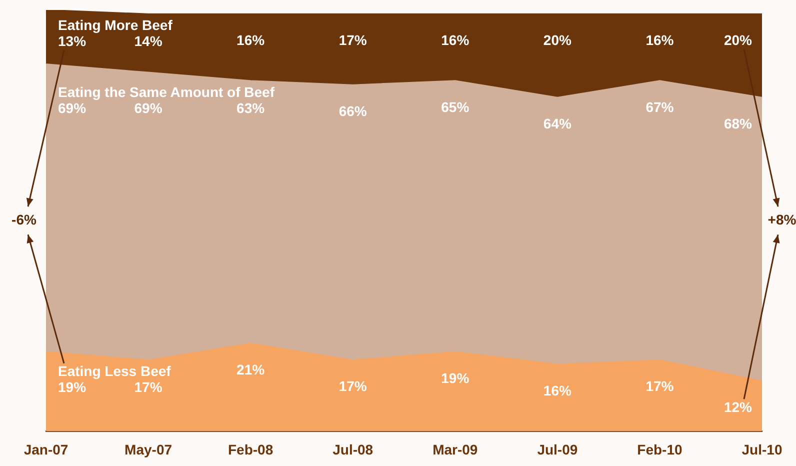  I want to click on data-label: 63%, so click(251, 108).